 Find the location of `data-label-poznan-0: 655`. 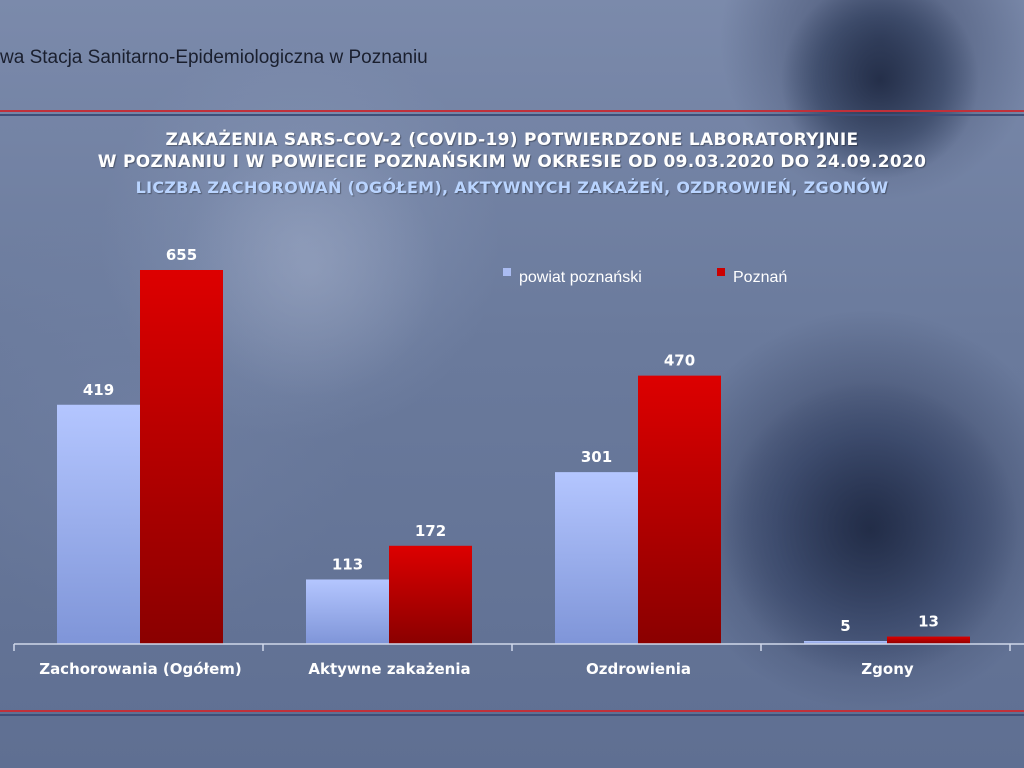

data-label-poznan-0: 655 is located at coordinates (181, 255).